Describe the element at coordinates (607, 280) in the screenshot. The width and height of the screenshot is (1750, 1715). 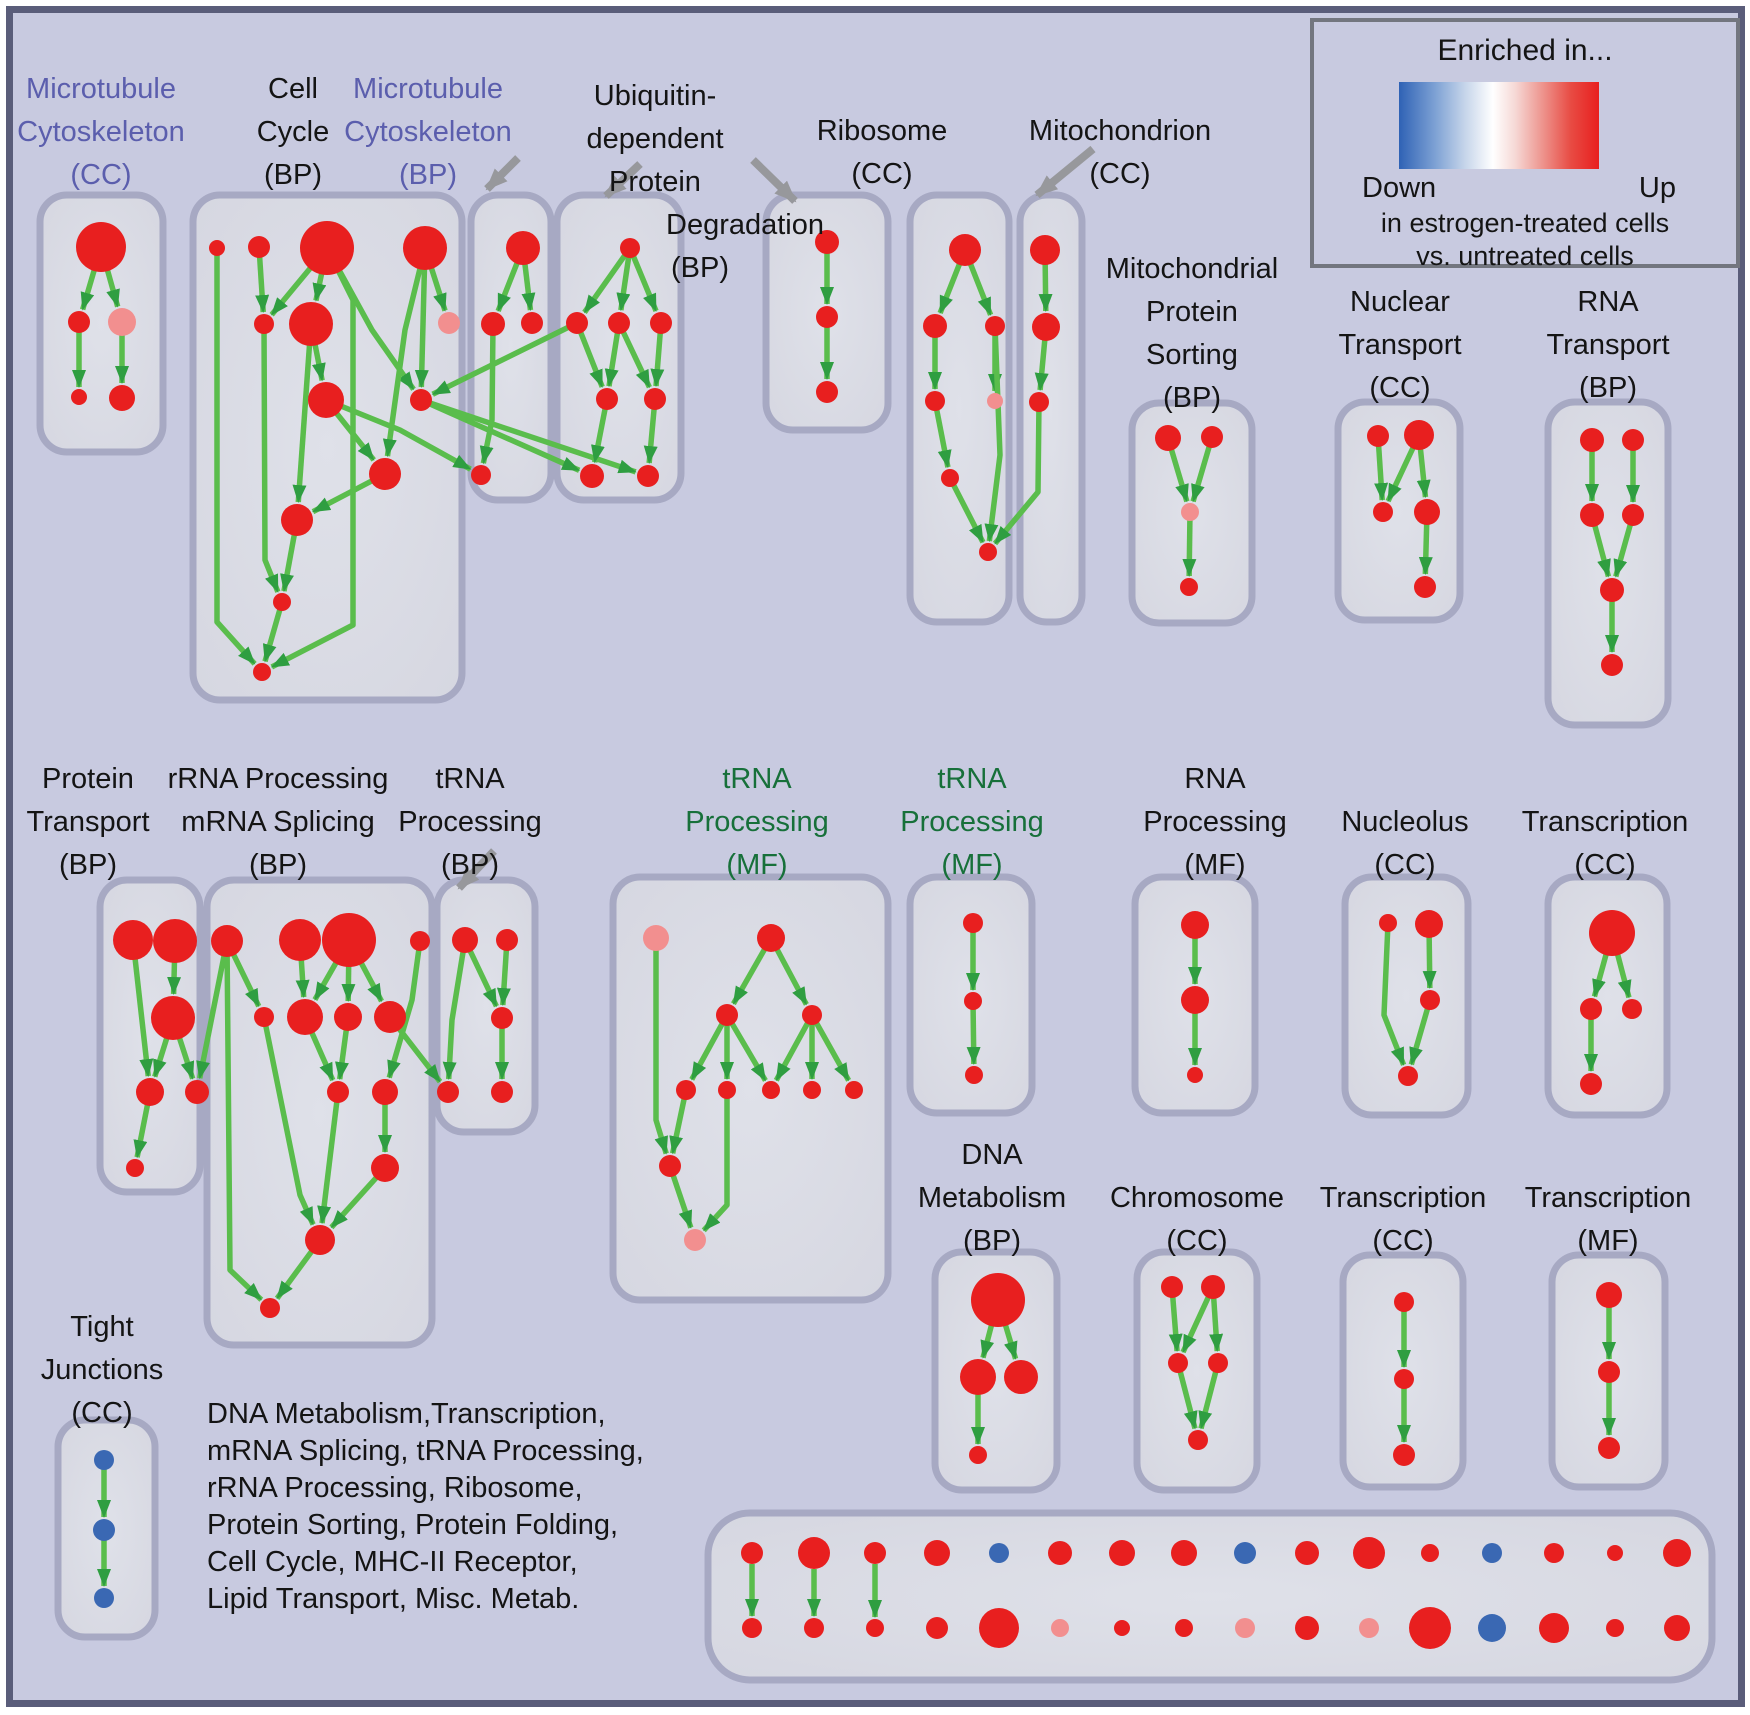
I see `edge-u0-u1` at that location.